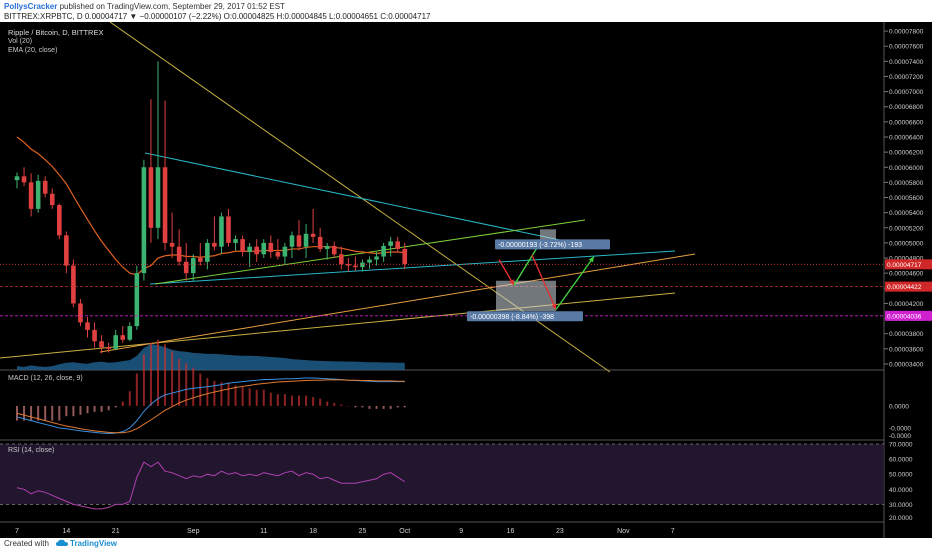 The image size is (932, 550). What do you see at coordinates (211, 485) in the screenshot?
I see `rsi-line` at bounding box center [211, 485].